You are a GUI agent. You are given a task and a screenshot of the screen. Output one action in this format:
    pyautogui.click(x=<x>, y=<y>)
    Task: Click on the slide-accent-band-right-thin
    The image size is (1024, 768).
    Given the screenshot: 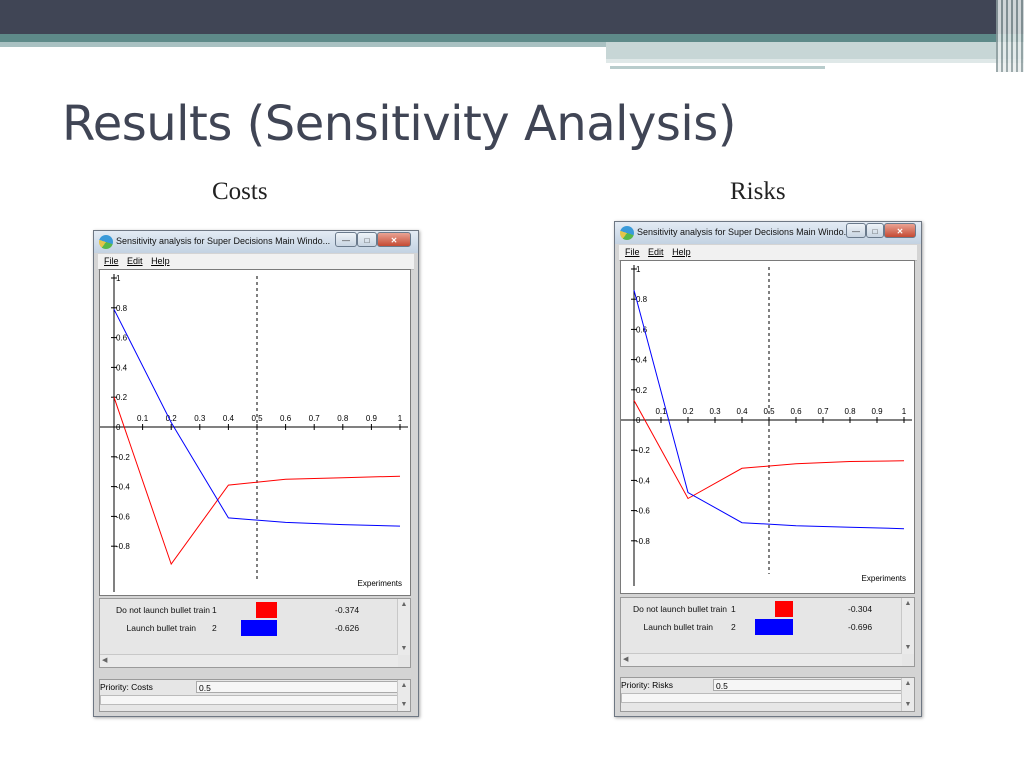 What is the action you would take?
    pyautogui.click(x=815, y=61)
    